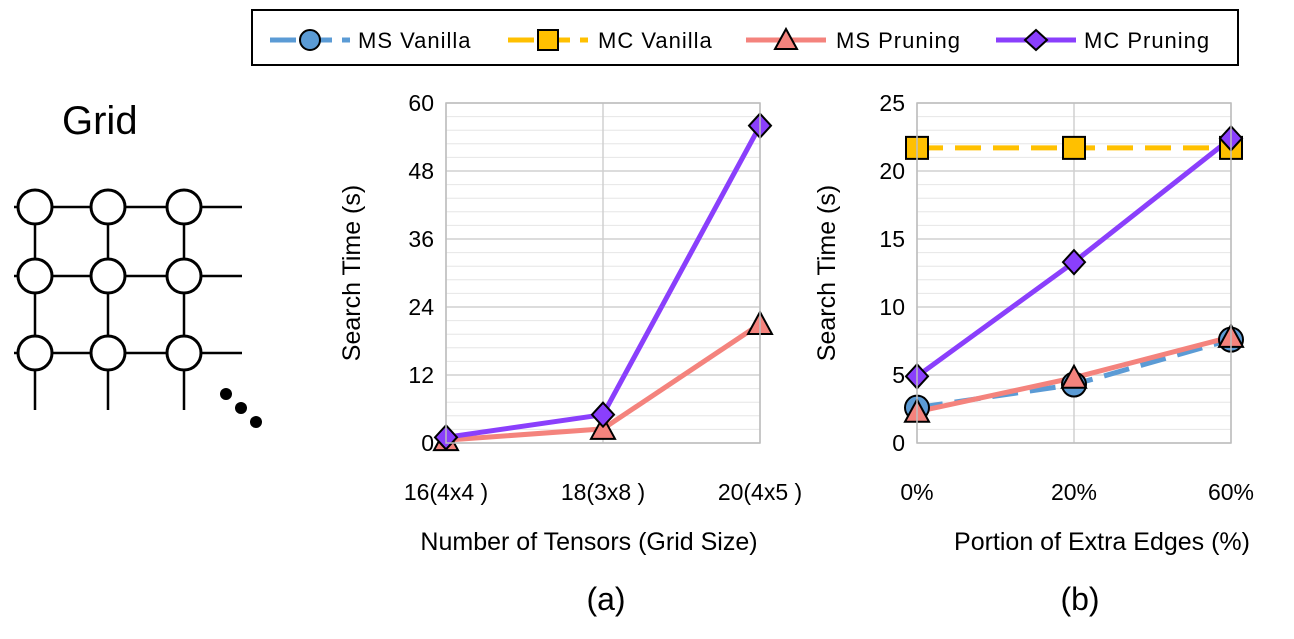 This screenshot has height=639, width=1294. Describe the element at coordinates (1074, 492) in the screenshot. I see `x-tick-label: 20%` at that location.